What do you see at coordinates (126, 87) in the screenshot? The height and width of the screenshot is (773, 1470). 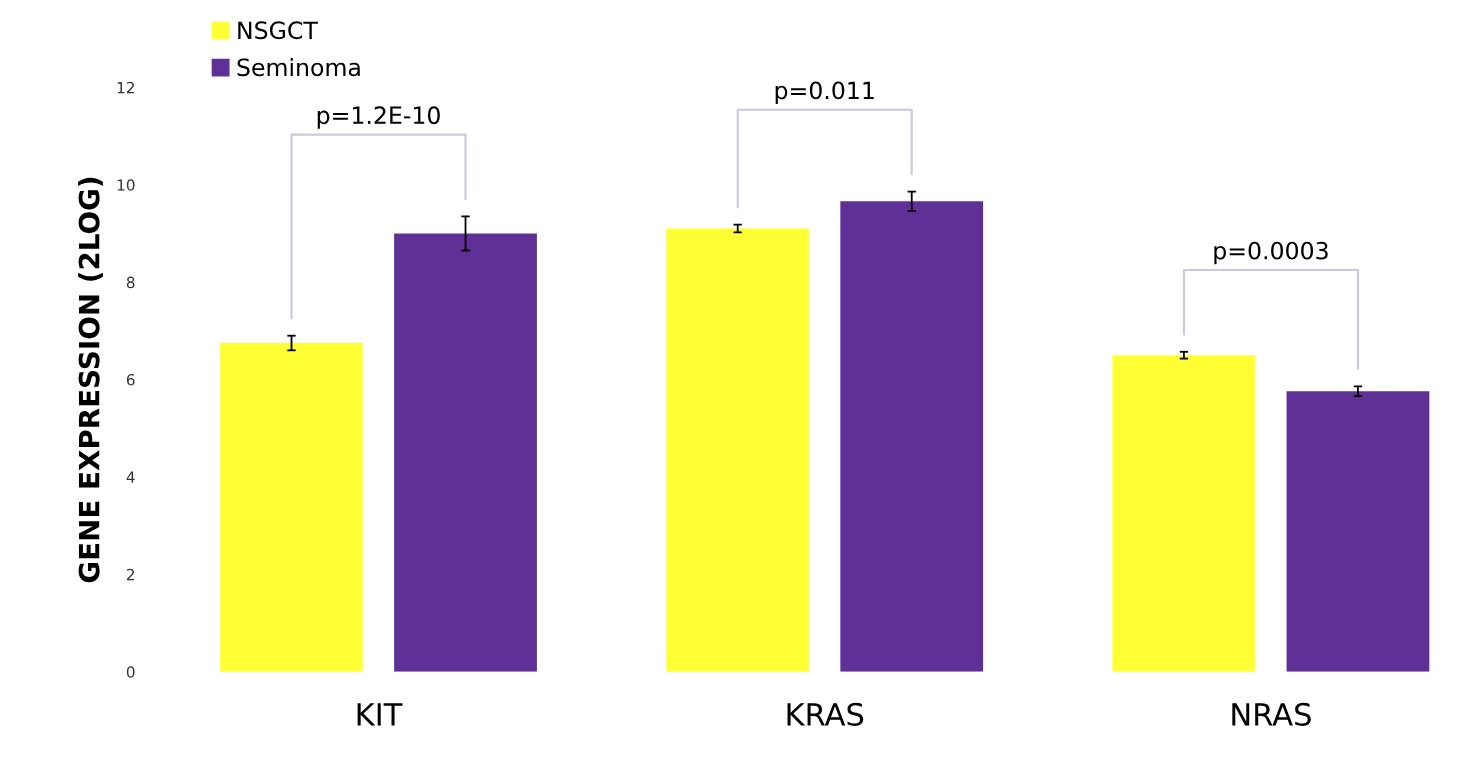 I see `y-tick-label: 12` at bounding box center [126, 87].